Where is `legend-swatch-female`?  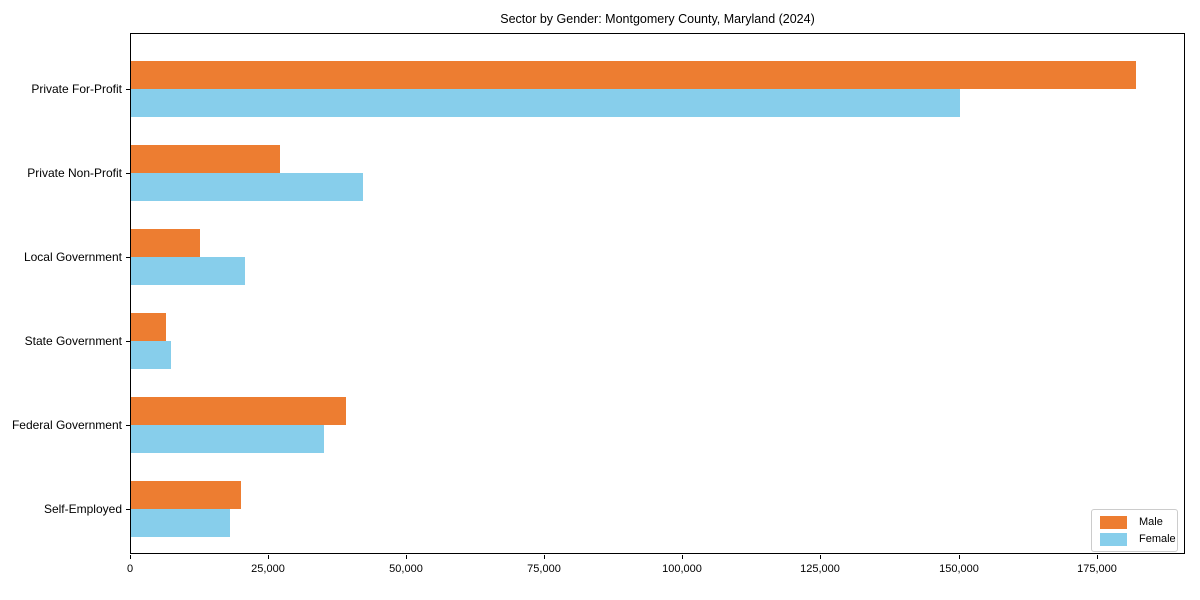
legend-swatch-female is located at coordinates (1113, 539).